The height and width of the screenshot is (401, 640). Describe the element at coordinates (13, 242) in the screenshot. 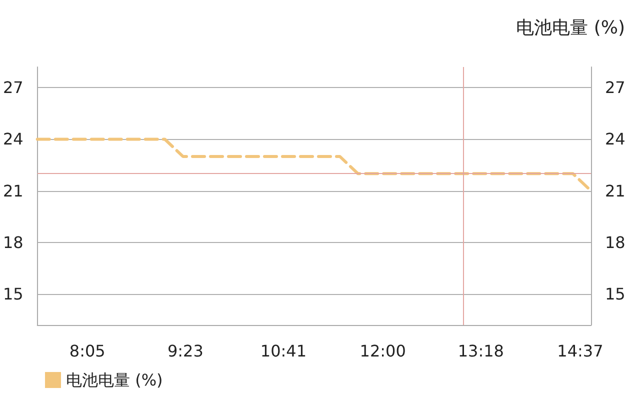

I see `y-tick-label: 18` at that location.